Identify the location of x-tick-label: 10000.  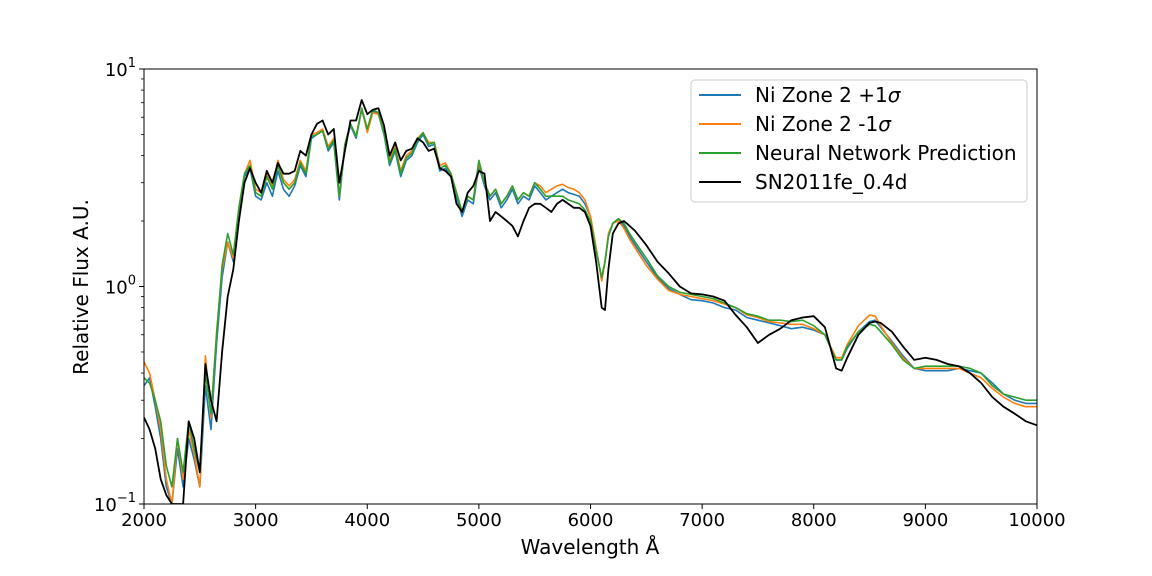
(1036, 520).